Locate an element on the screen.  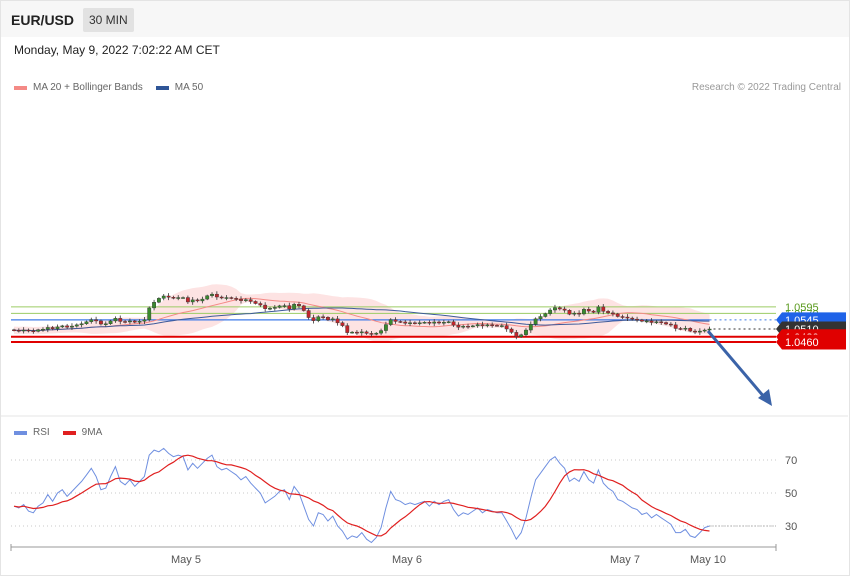
rsi-legend: RSI 9MA is located at coordinates (64, 432).